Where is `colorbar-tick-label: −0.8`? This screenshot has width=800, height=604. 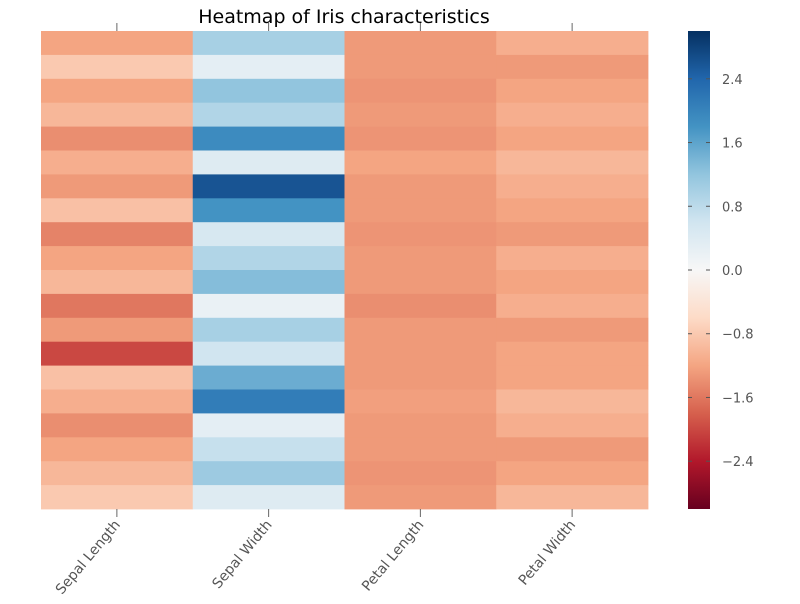 colorbar-tick-label: −0.8 is located at coordinates (738, 335).